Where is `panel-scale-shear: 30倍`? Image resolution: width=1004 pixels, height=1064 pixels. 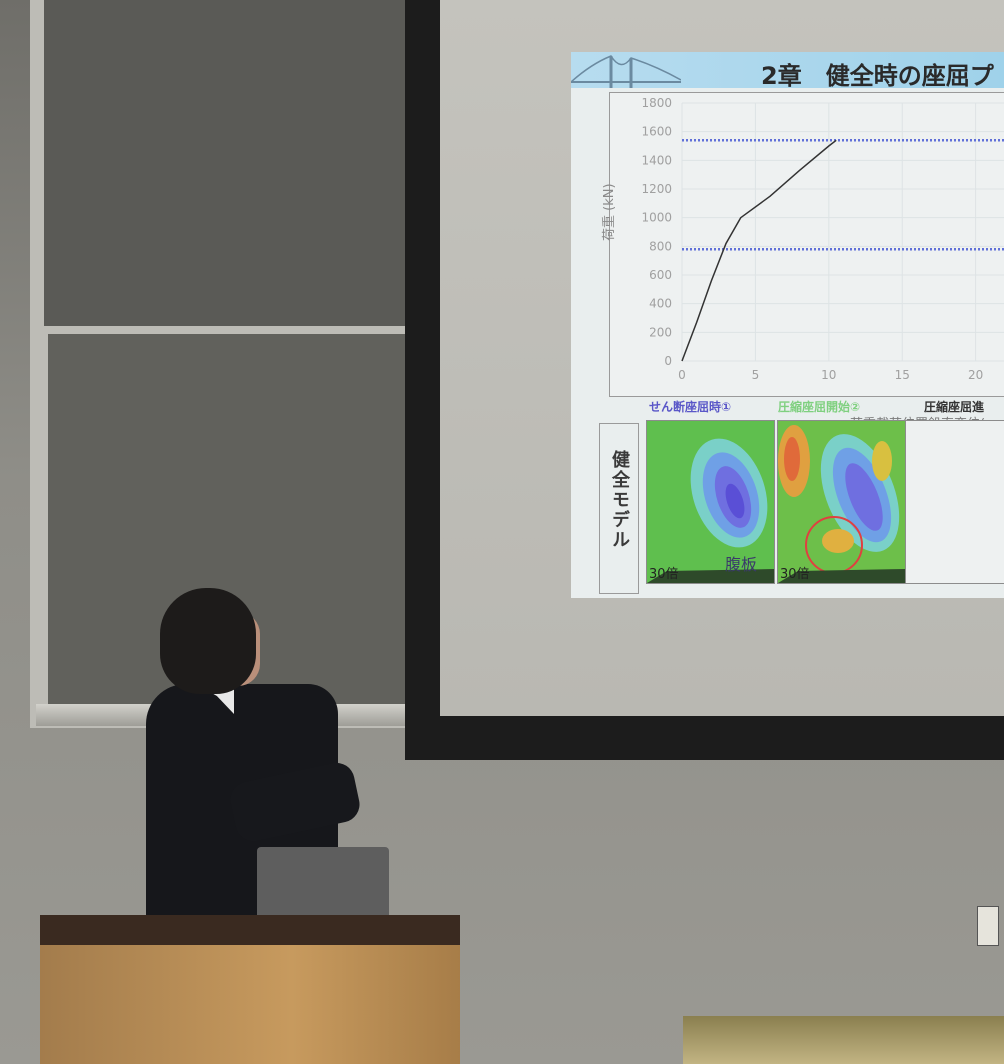
panel-scale-shear: 30倍 is located at coordinates (664, 574).